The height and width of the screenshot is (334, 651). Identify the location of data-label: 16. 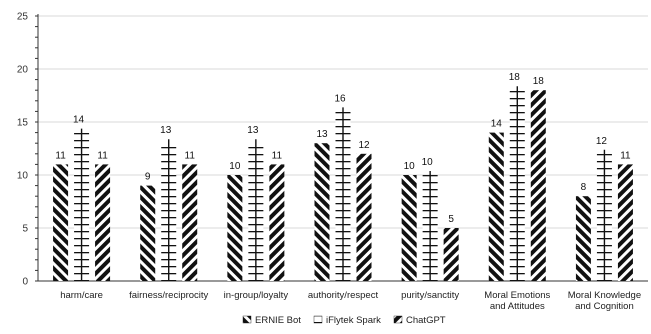
(340, 98).